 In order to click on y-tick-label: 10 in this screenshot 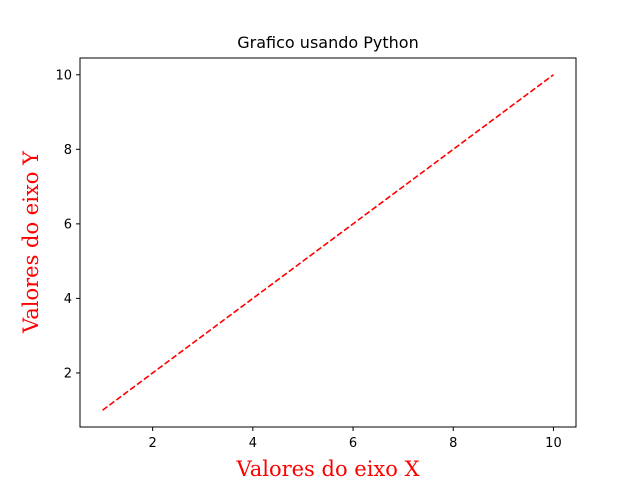, I will do `click(63, 75)`.